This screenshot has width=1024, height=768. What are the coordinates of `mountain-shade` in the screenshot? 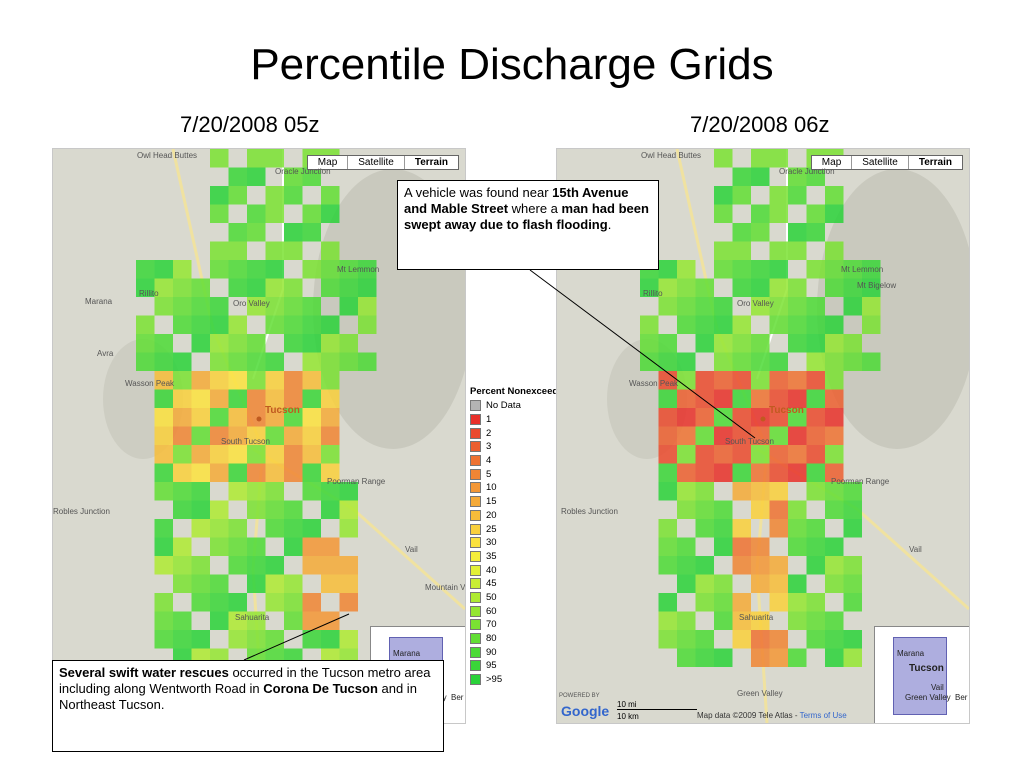 It's located at (893, 309).